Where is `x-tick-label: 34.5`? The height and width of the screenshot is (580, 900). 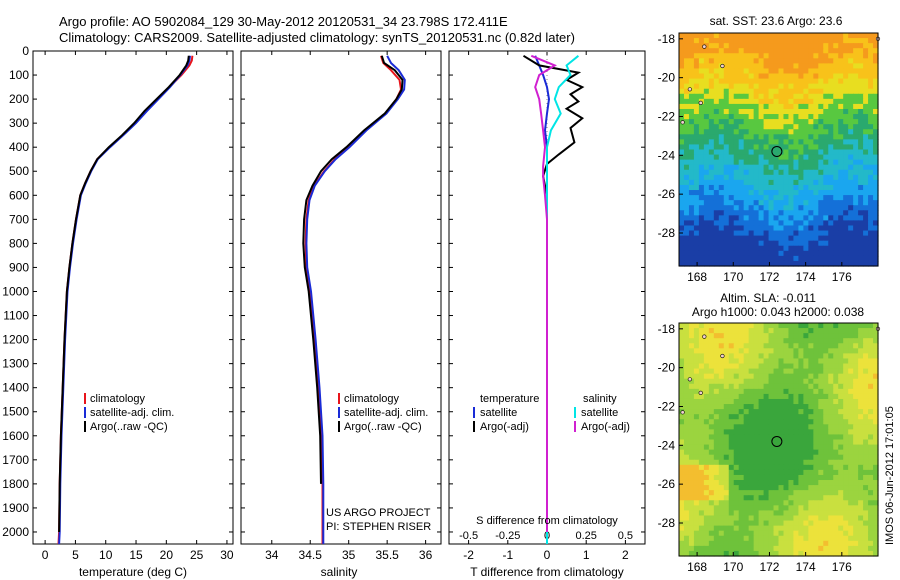 x-tick-label: 34.5 is located at coordinates (311, 555).